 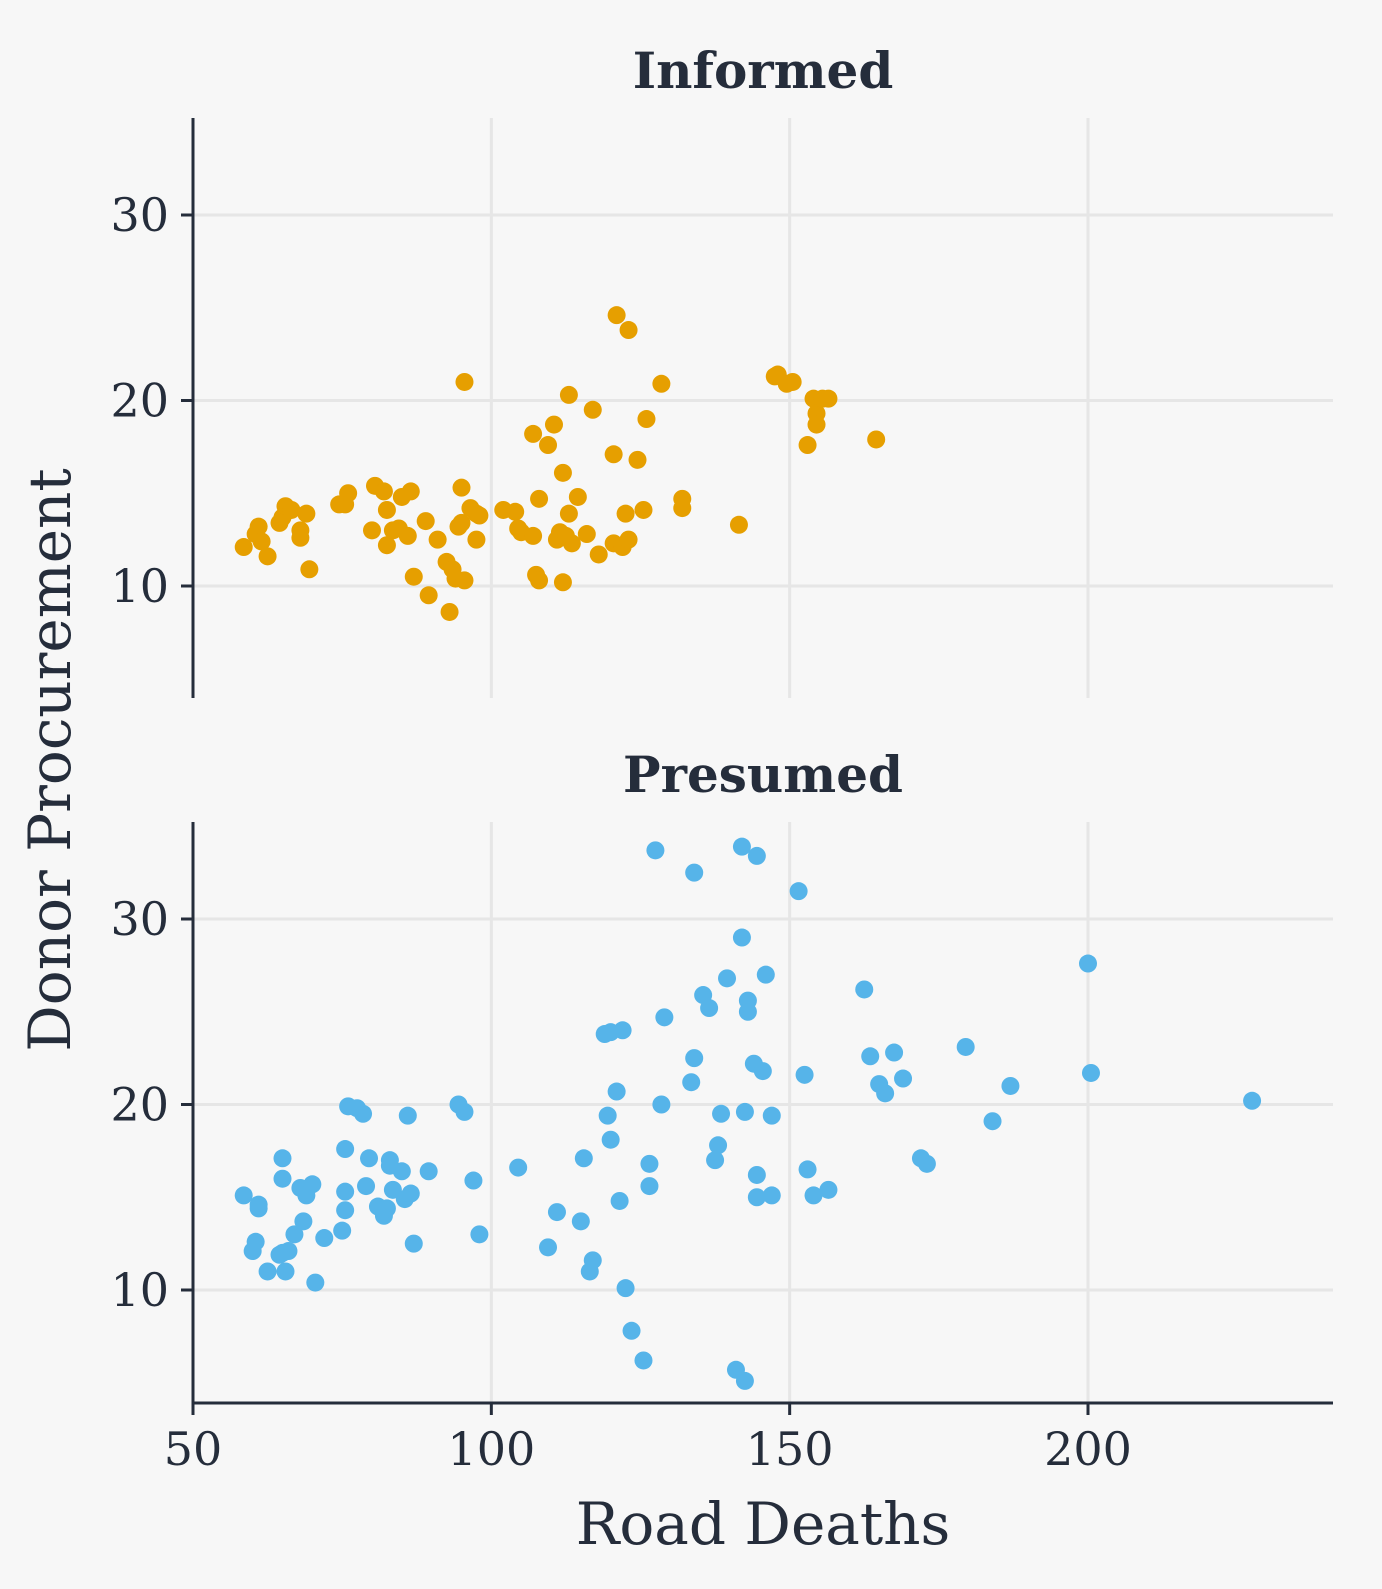 I want to click on x-tick-label: 150, so click(x=790, y=1449).